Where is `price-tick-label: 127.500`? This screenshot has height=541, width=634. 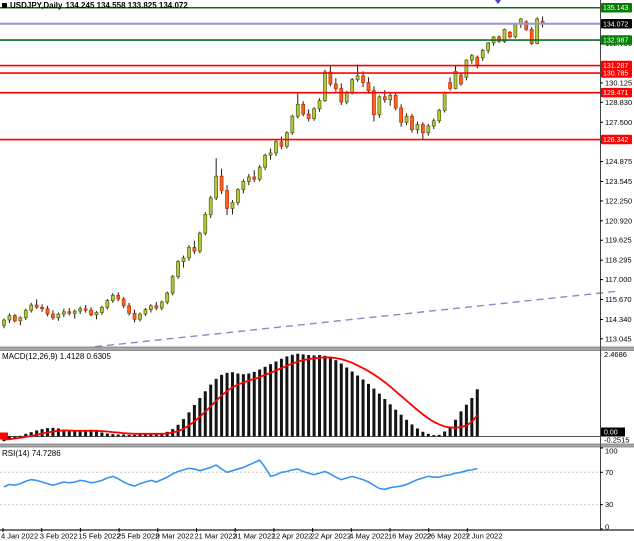 price-tick-label: 127.500 is located at coordinates (618, 122).